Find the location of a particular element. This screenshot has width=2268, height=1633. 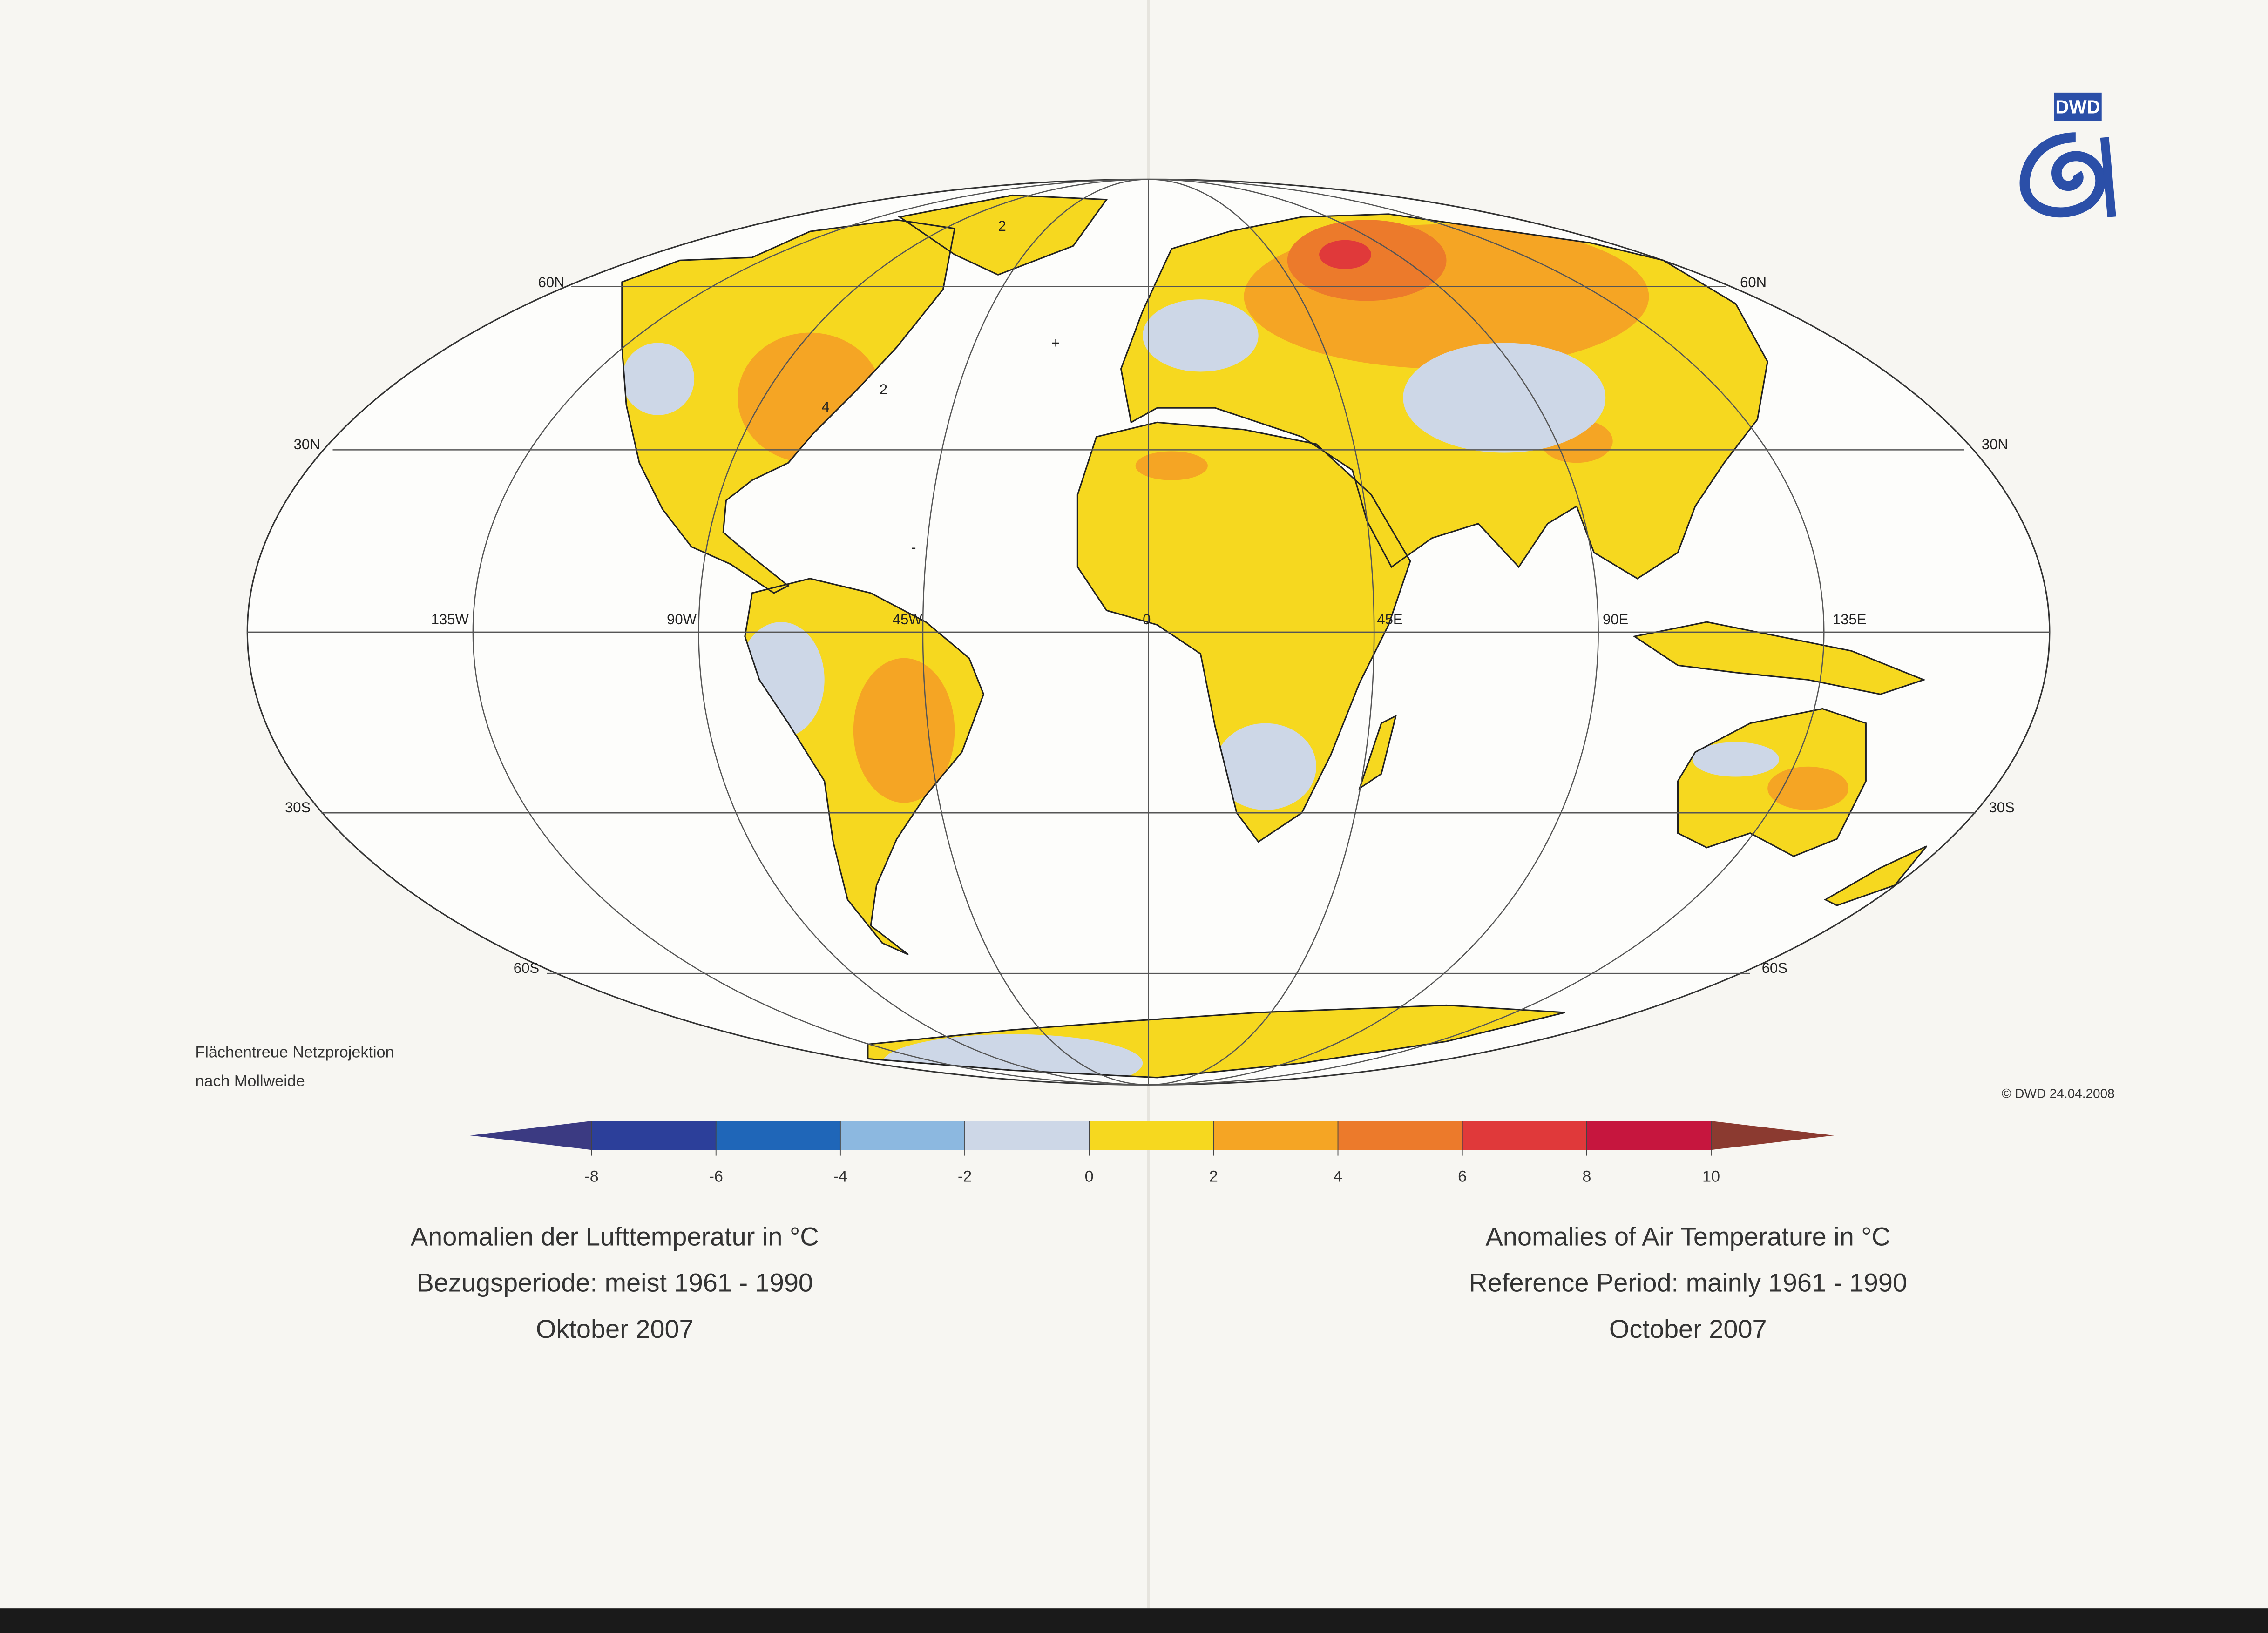

caption-de: Bezugsperiode: meist 1961 - 1990 is located at coordinates (615, 1282).